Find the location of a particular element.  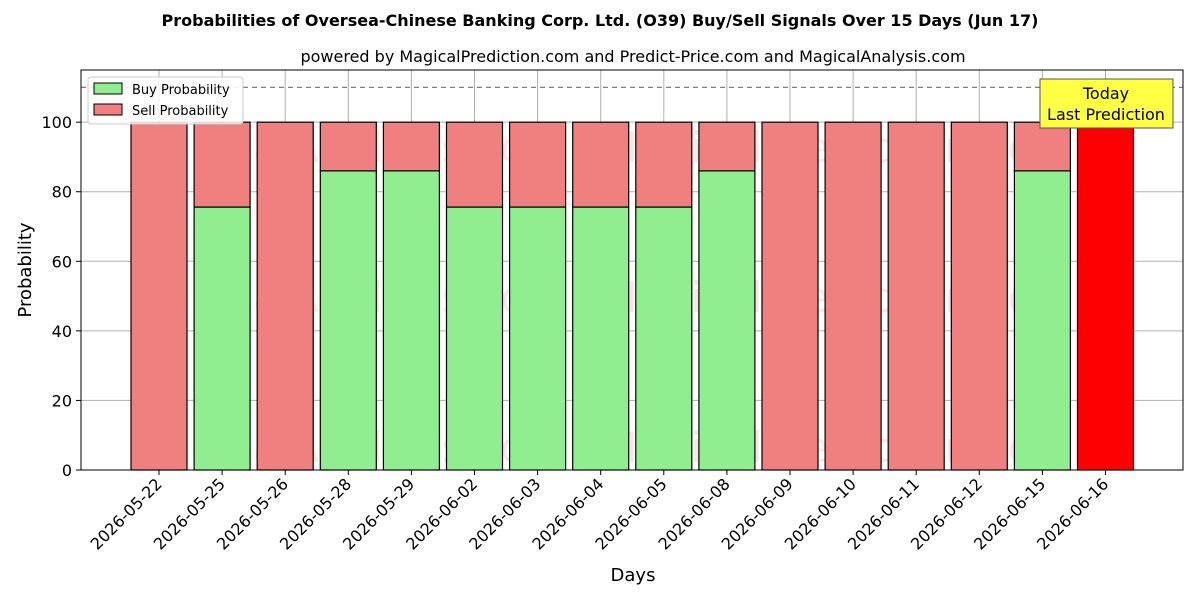

y-axis: 0 20 40 60 80 100 is located at coordinates (61, 296).